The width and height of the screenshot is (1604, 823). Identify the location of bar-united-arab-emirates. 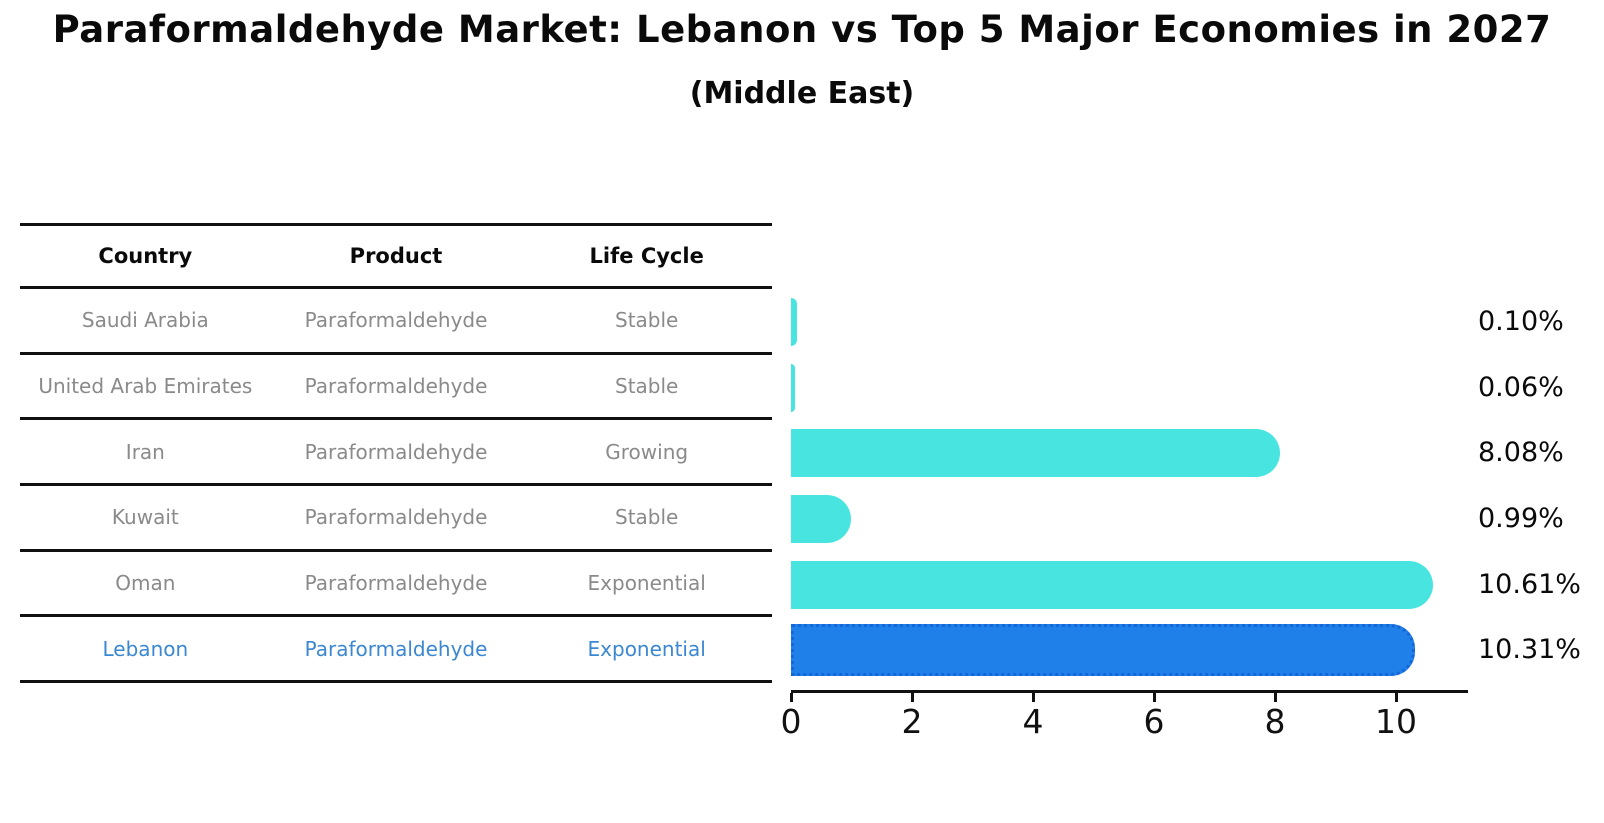
(793, 387).